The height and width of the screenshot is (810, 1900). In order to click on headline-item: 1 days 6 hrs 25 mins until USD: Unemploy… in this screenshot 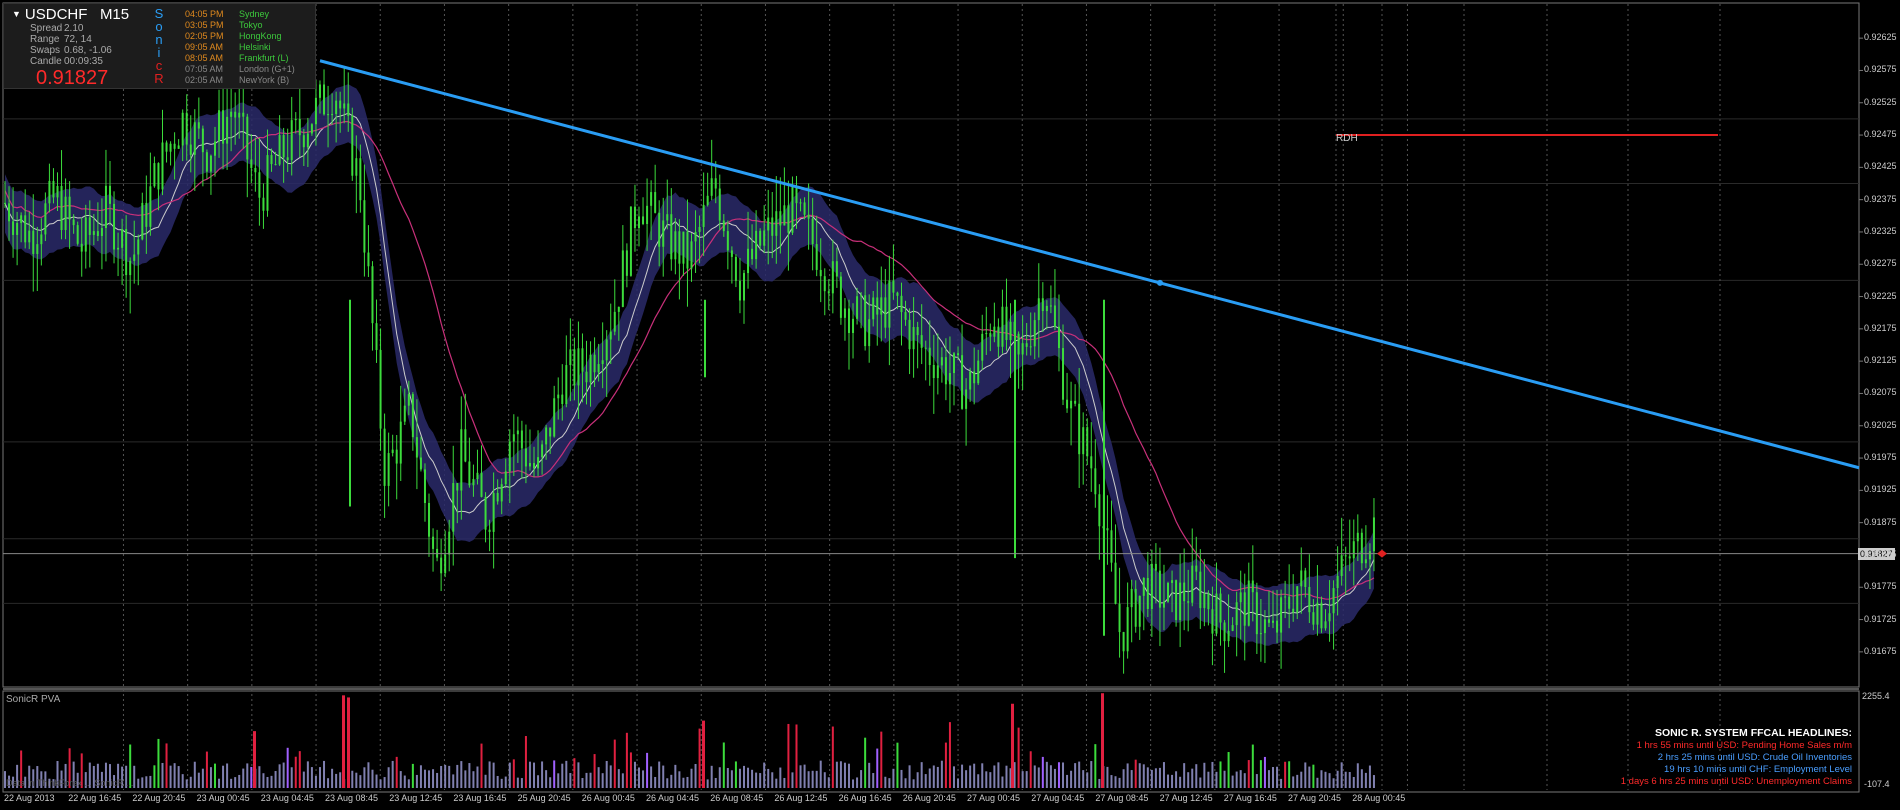, I will do `click(1736, 781)`.